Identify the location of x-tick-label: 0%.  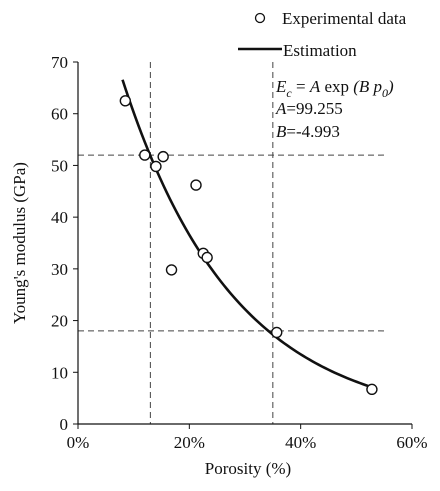
(78, 442).